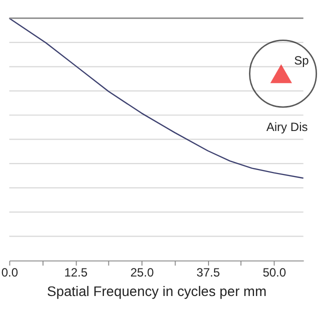 The width and height of the screenshot is (320, 320). What do you see at coordinates (287, 127) in the screenshot?
I see `annotation: Airy Dis` at bounding box center [287, 127].